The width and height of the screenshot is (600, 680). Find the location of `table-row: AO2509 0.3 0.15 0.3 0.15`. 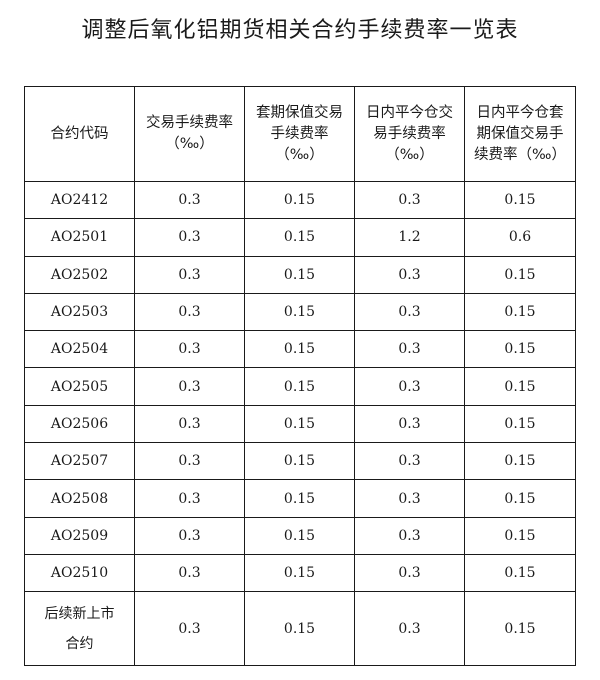

table-row: AO2509 0.3 0.15 0.3 0.15 is located at coordinates (300, 535).